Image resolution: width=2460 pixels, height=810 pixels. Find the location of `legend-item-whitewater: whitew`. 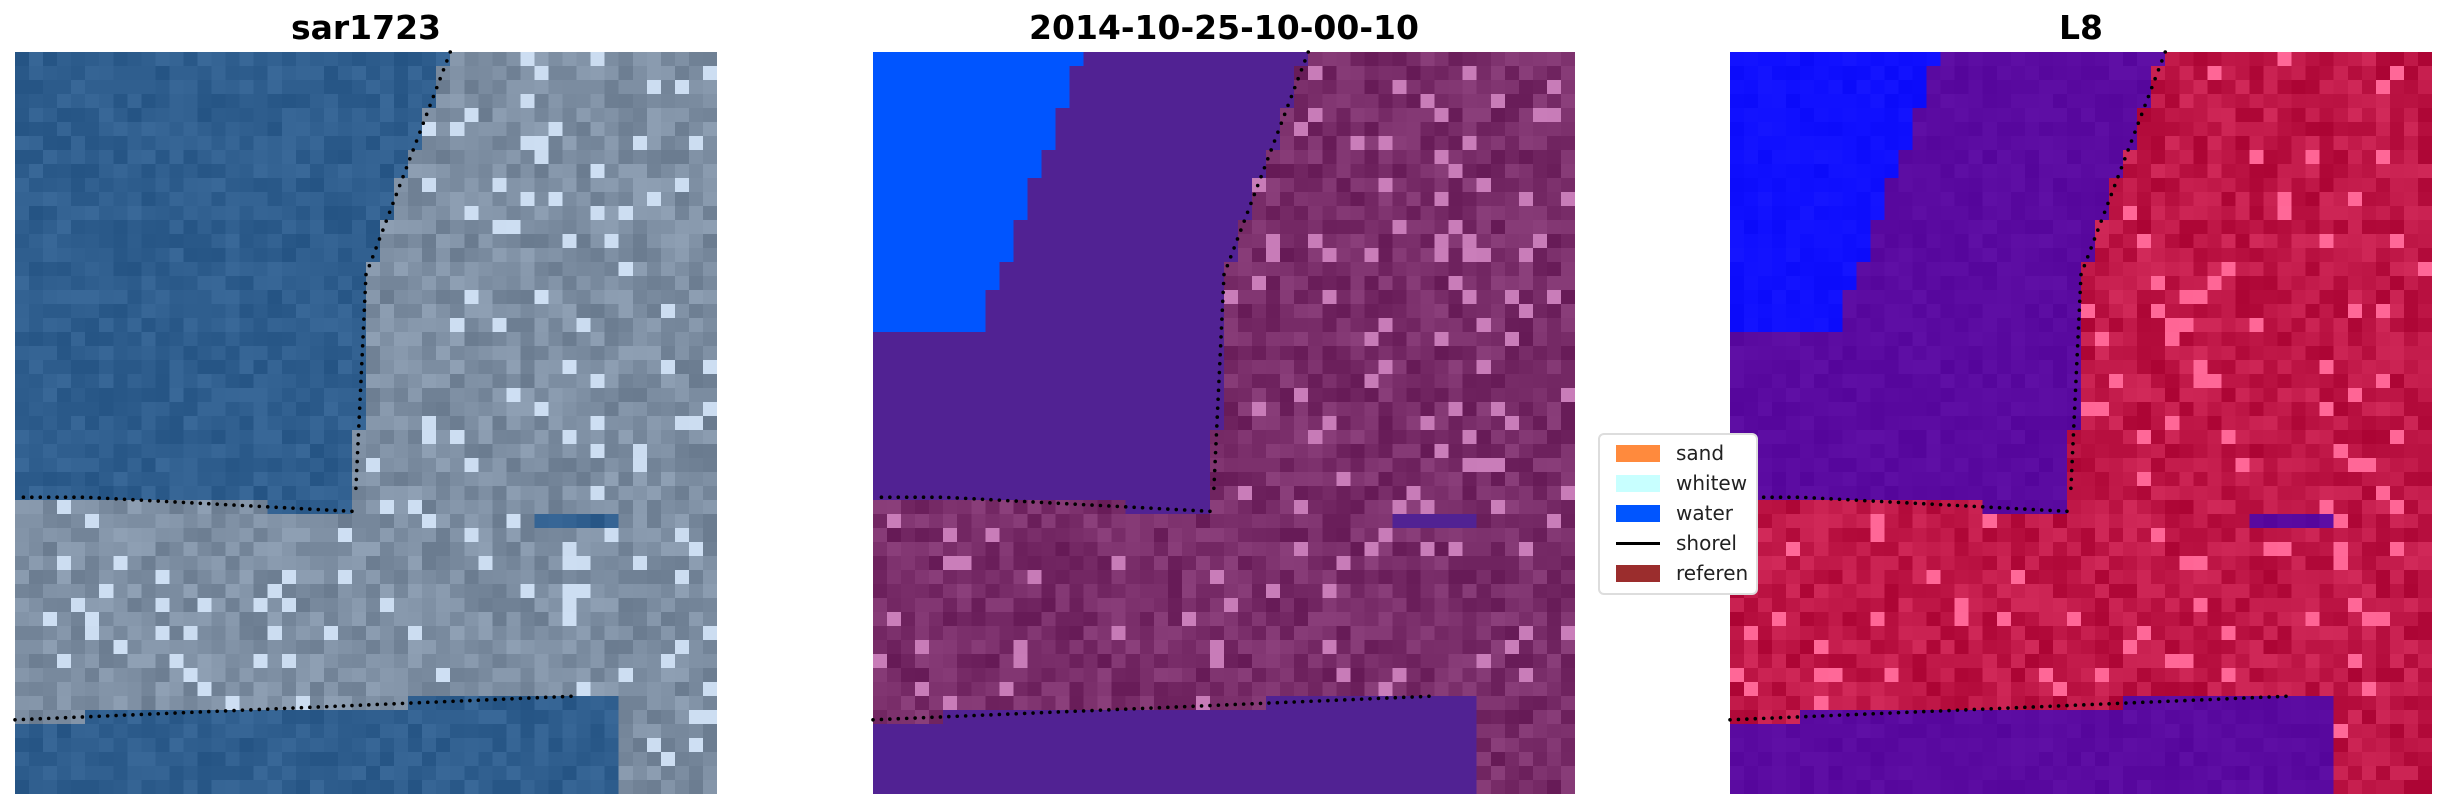

legend-item-whitewater: whitew is located at coordinates (1681, 483).